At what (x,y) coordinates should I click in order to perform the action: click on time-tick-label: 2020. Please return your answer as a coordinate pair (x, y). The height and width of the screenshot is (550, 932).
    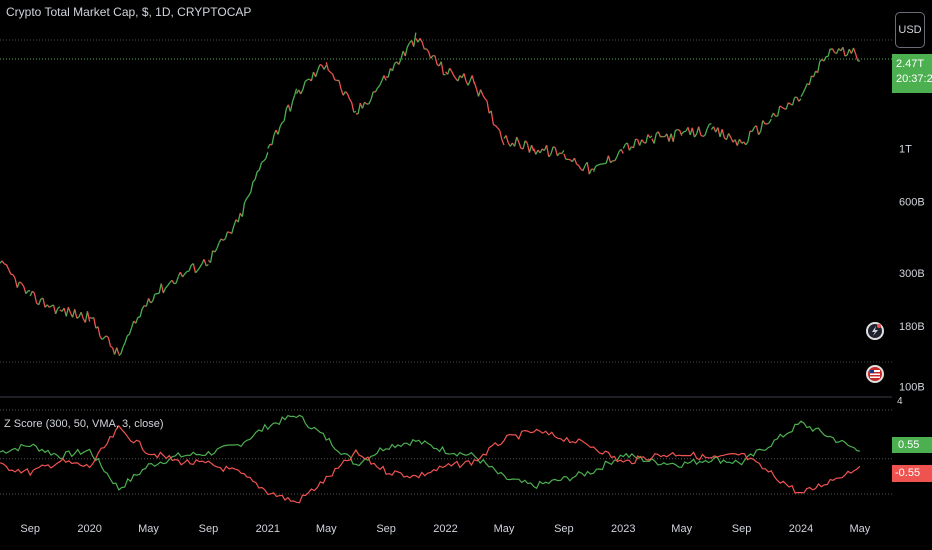
    Looking at the image, I should click on (89, 529).